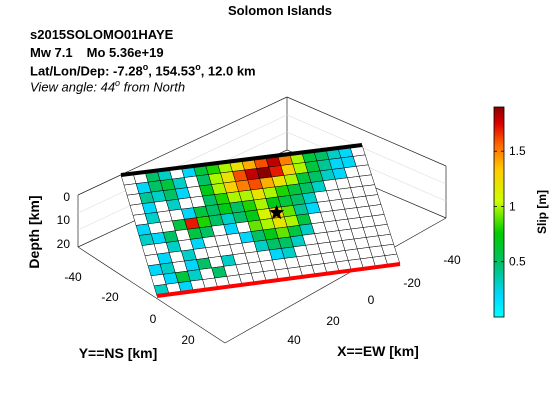  What do you see at coordinates (499, 212) in the screenshot?
I see `colorbar` at bounding box center [499, 212].